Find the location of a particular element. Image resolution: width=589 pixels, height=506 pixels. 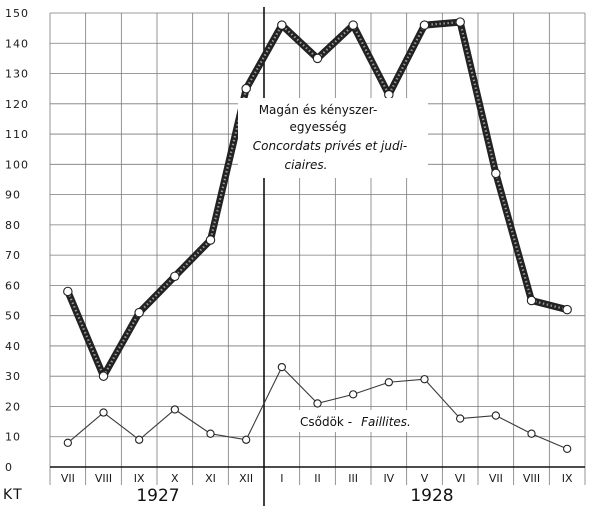

x-tick-label: XII is located at coordinates (246, 478).